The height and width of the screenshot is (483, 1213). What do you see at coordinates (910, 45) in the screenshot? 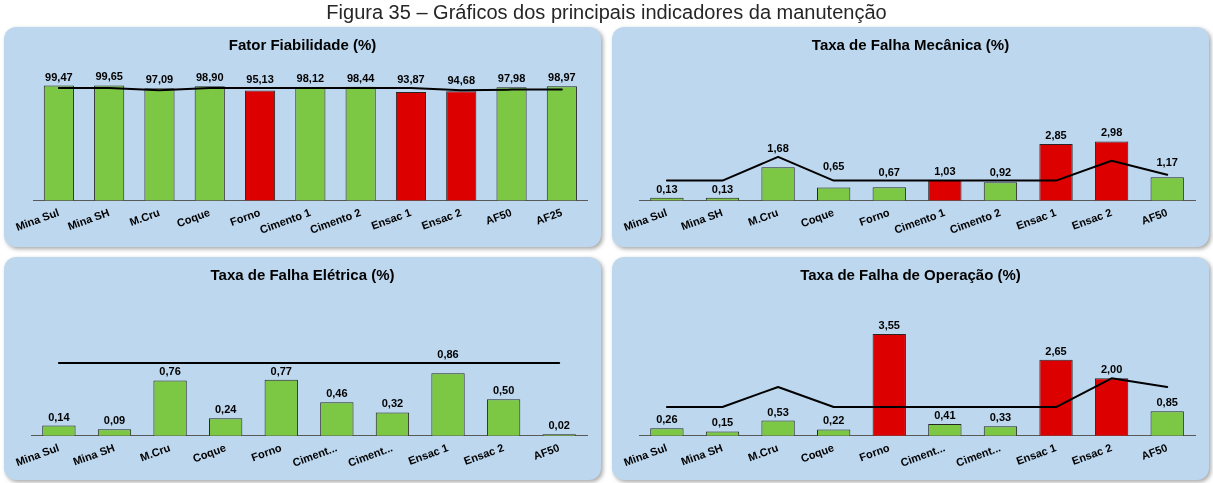
I see `chart-title: Taxa de Falha Mecânica (%)` at bounding box center [910, 45].